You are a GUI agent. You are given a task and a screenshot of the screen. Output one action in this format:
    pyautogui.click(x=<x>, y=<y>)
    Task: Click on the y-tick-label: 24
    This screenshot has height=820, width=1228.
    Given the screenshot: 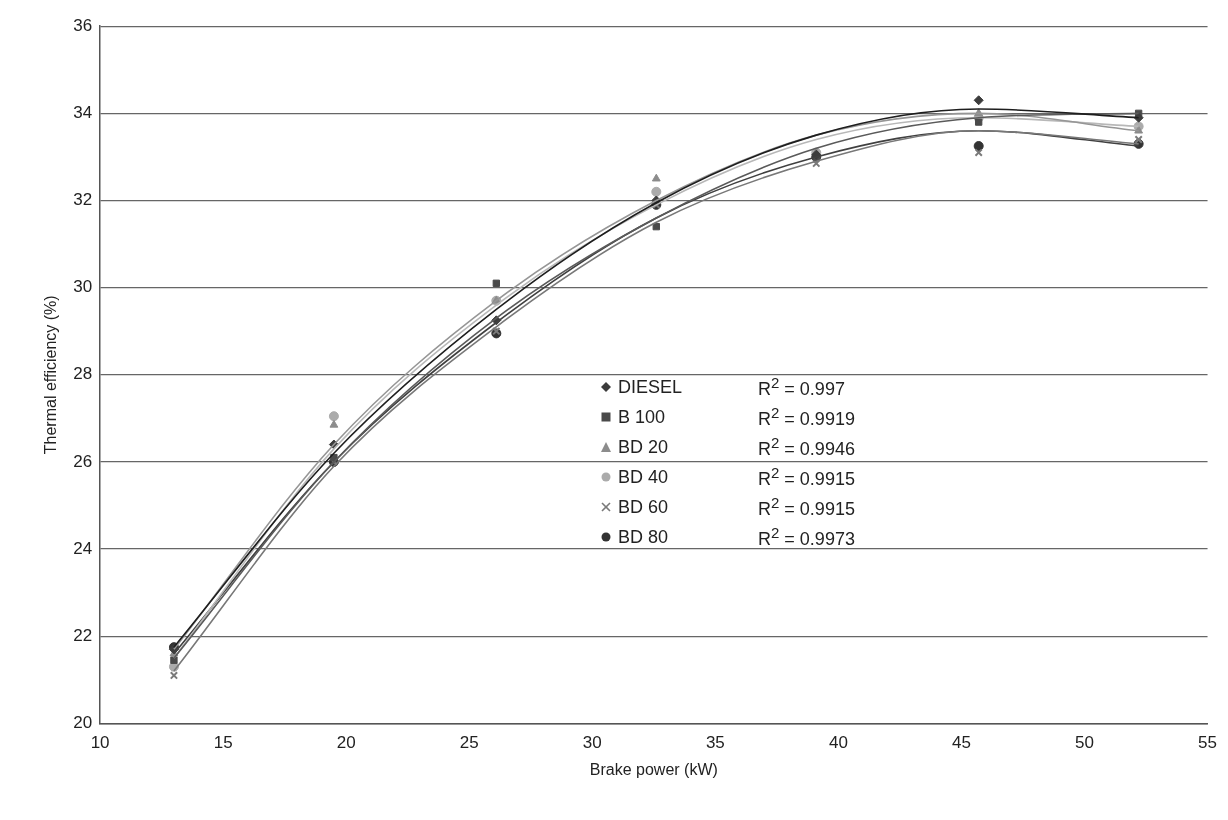 What is the action you would take?
    pyautogui.click(x=83, y=548)
    